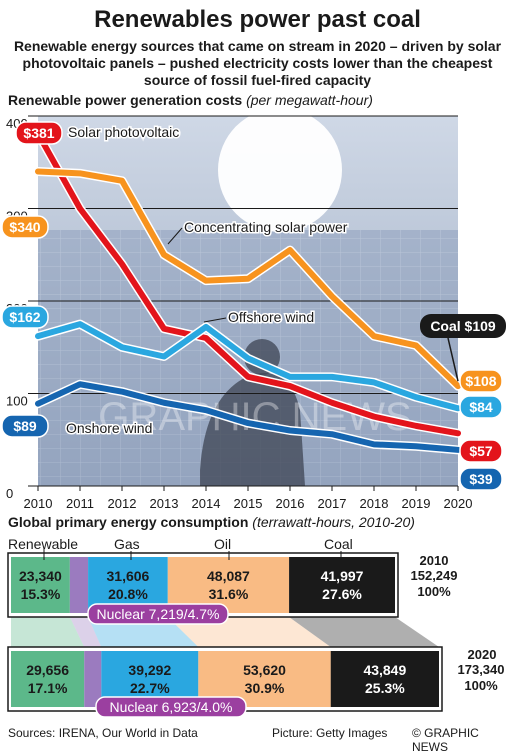  What do you see at coordinates (150, 688) in the screenshot?
I see `bar-pct-gas-2020: 22.7%` at bounding box center [150, 688].